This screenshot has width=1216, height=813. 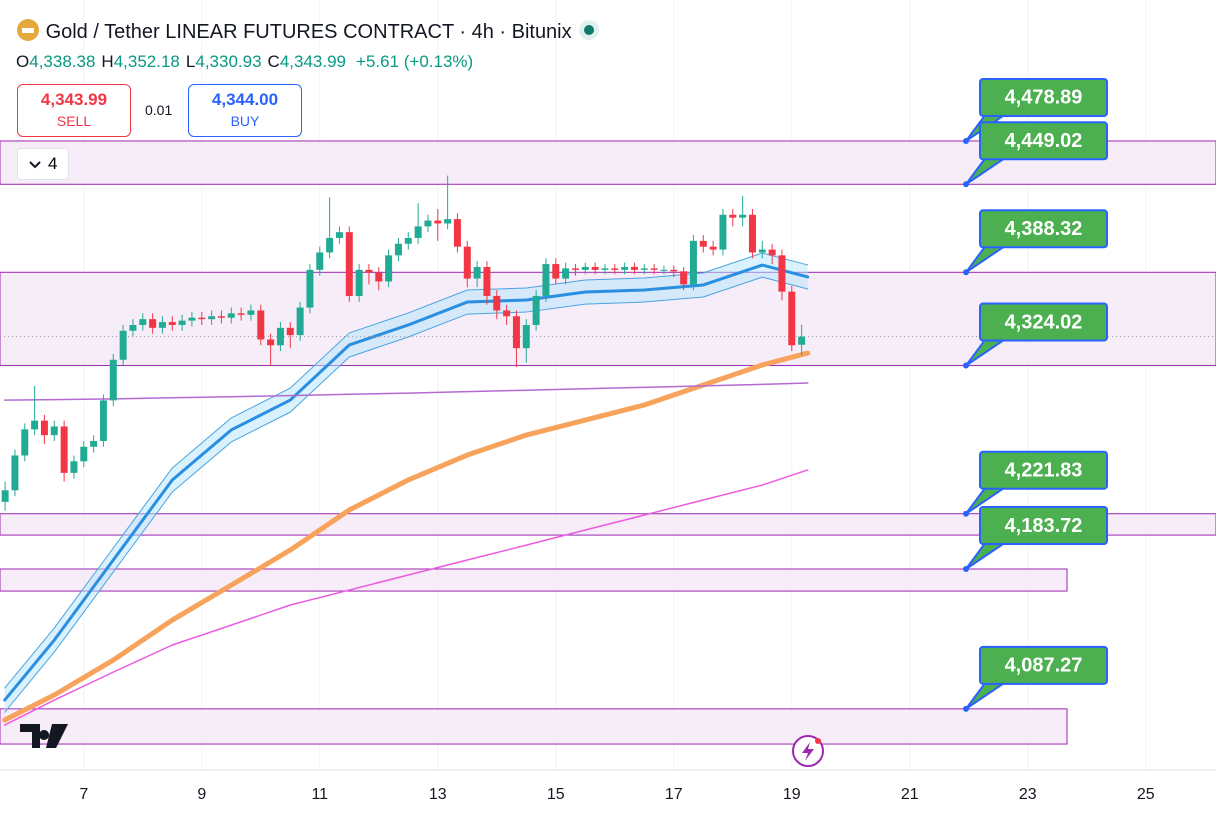 What do you see at coordinates (808, 751) in the screenshot?
I see `lightning-bolt` at bounding box center [808, 751].